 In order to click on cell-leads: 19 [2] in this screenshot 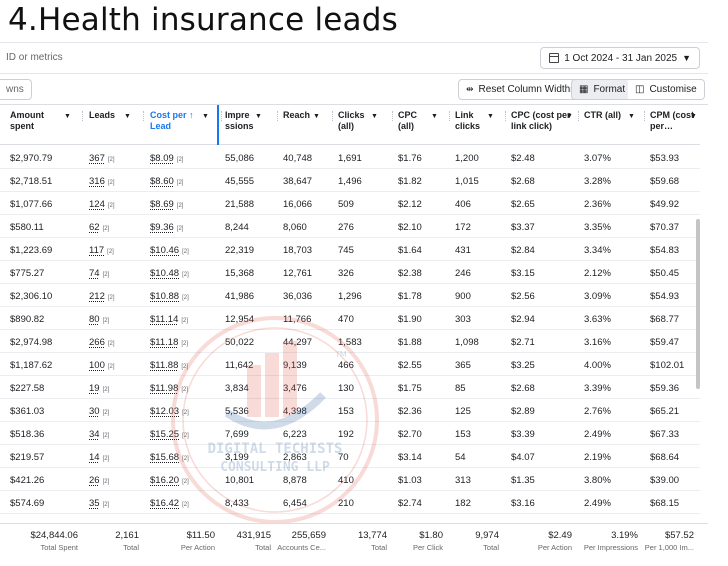, I will do `click(99, 388)`.